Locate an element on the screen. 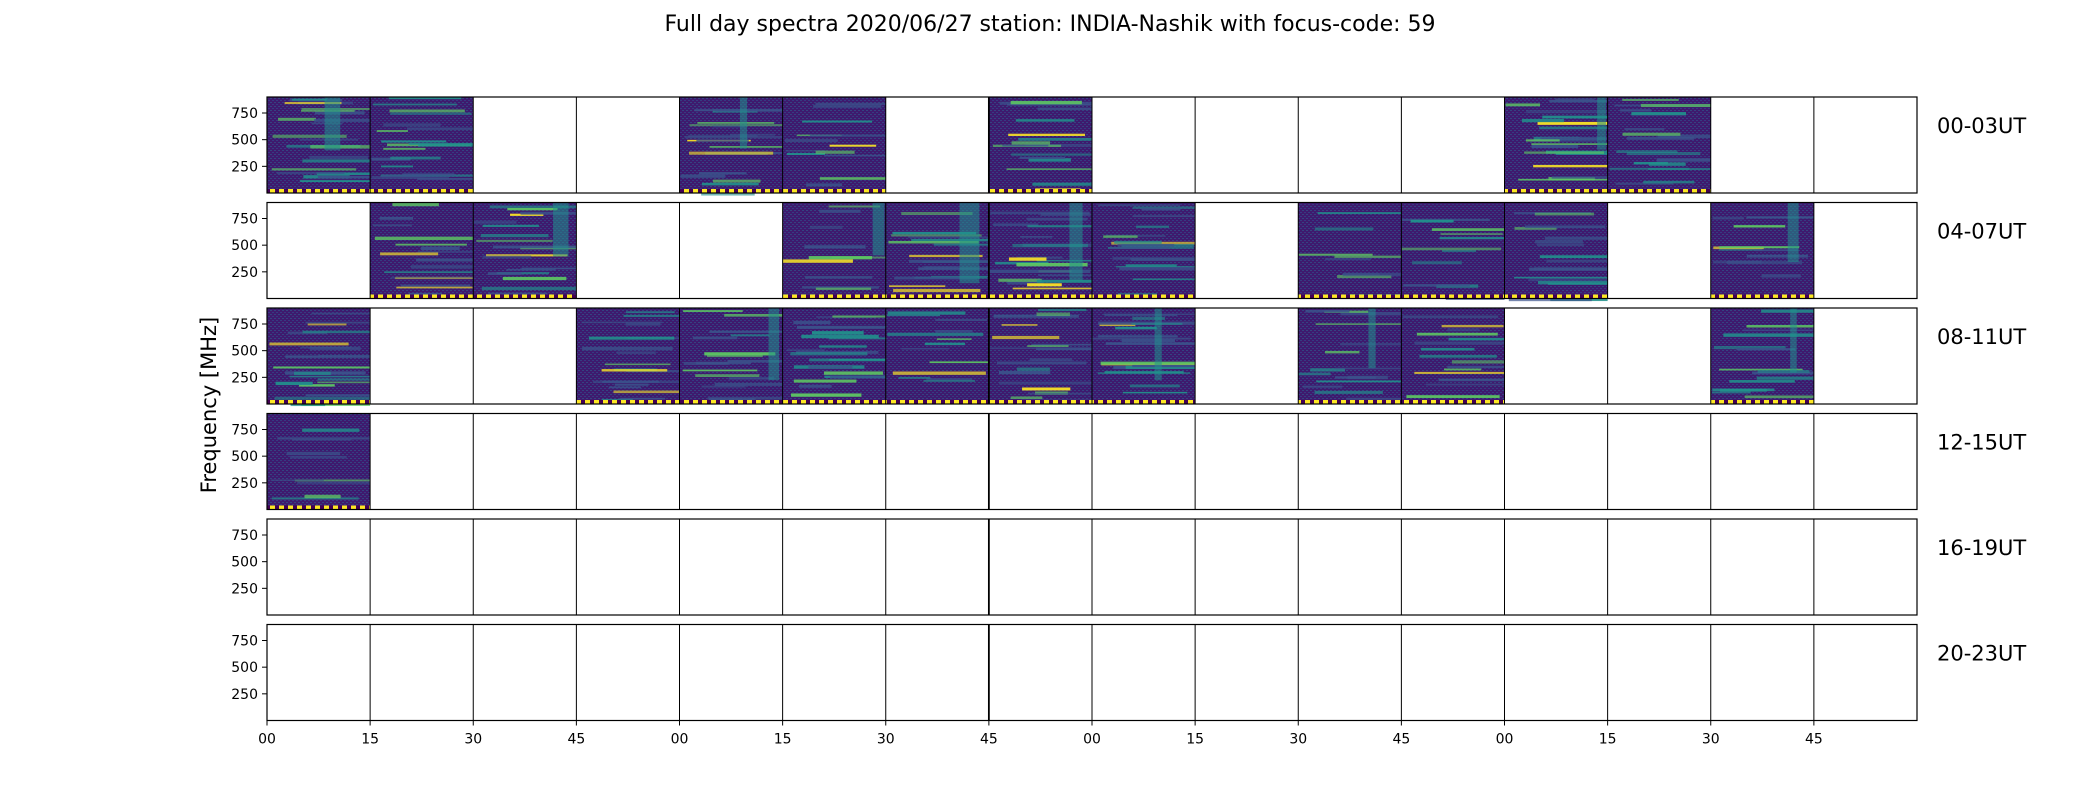  spectrum-background is located at coordinates (937, 356).